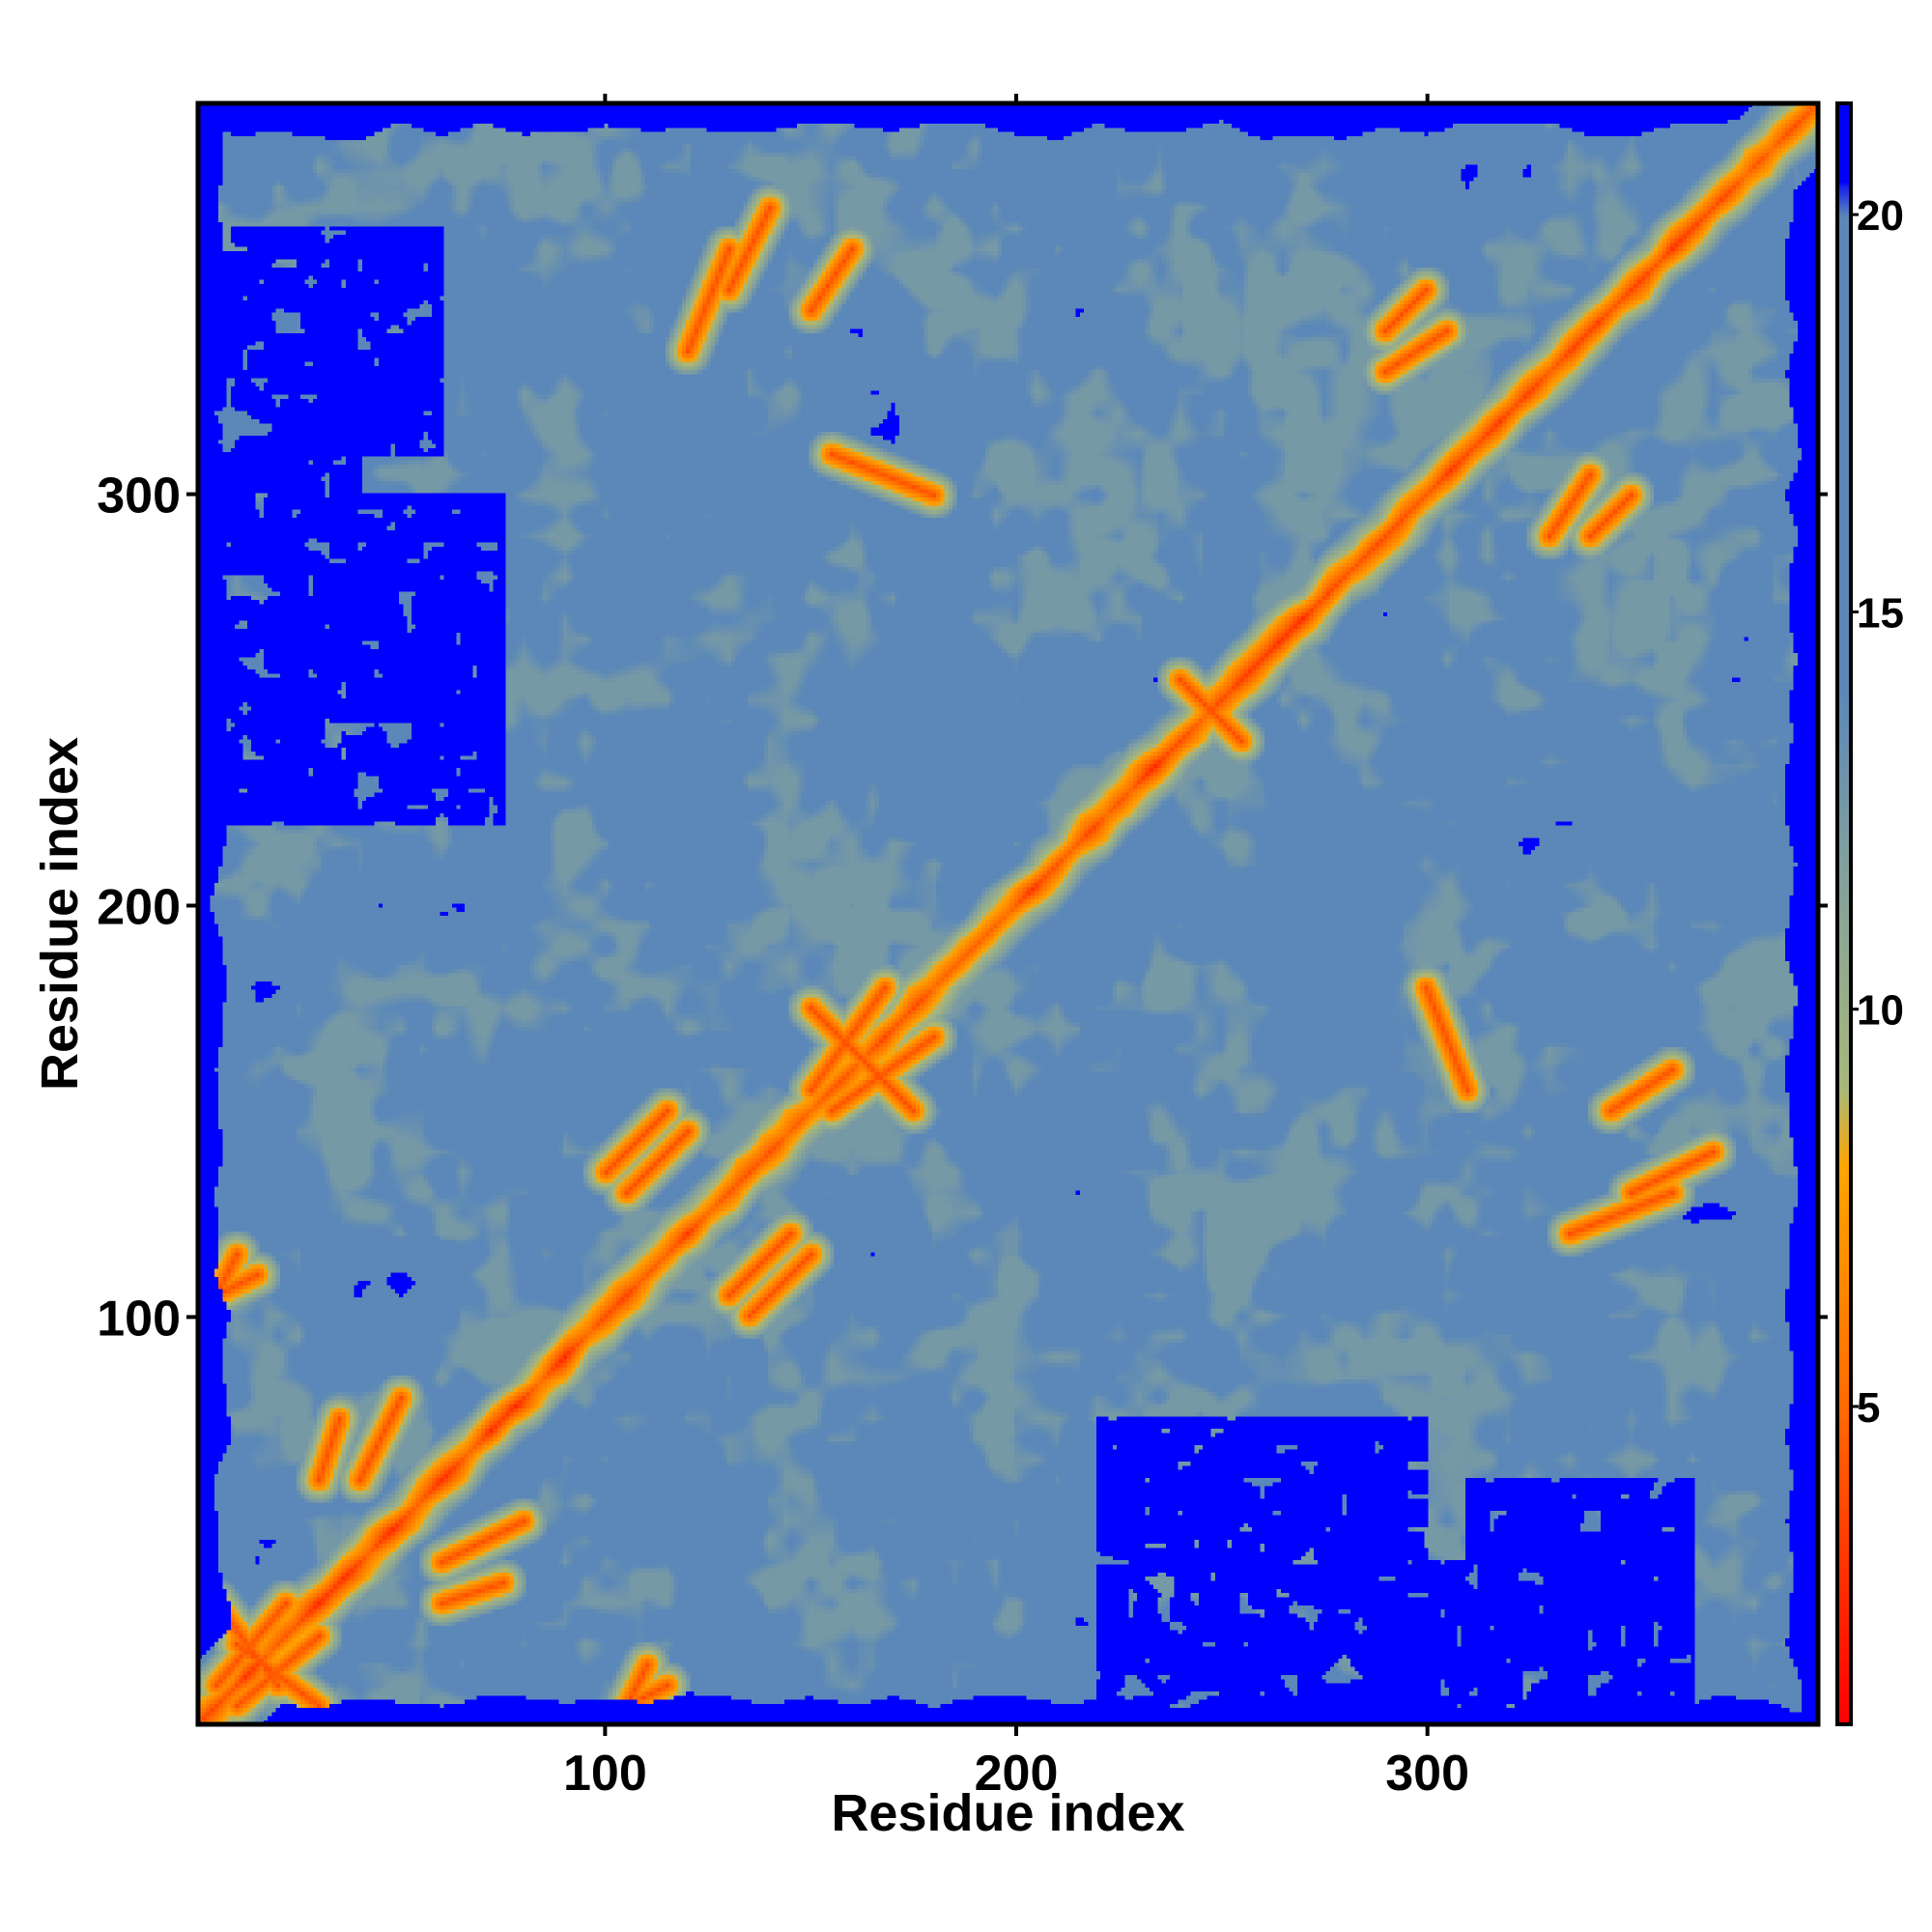 This screenshot has height=1932, width=1932. Describe the element at coordinates (1427, 1774) in the screenshot. I see `x-tick-label-300: 300` at that location.